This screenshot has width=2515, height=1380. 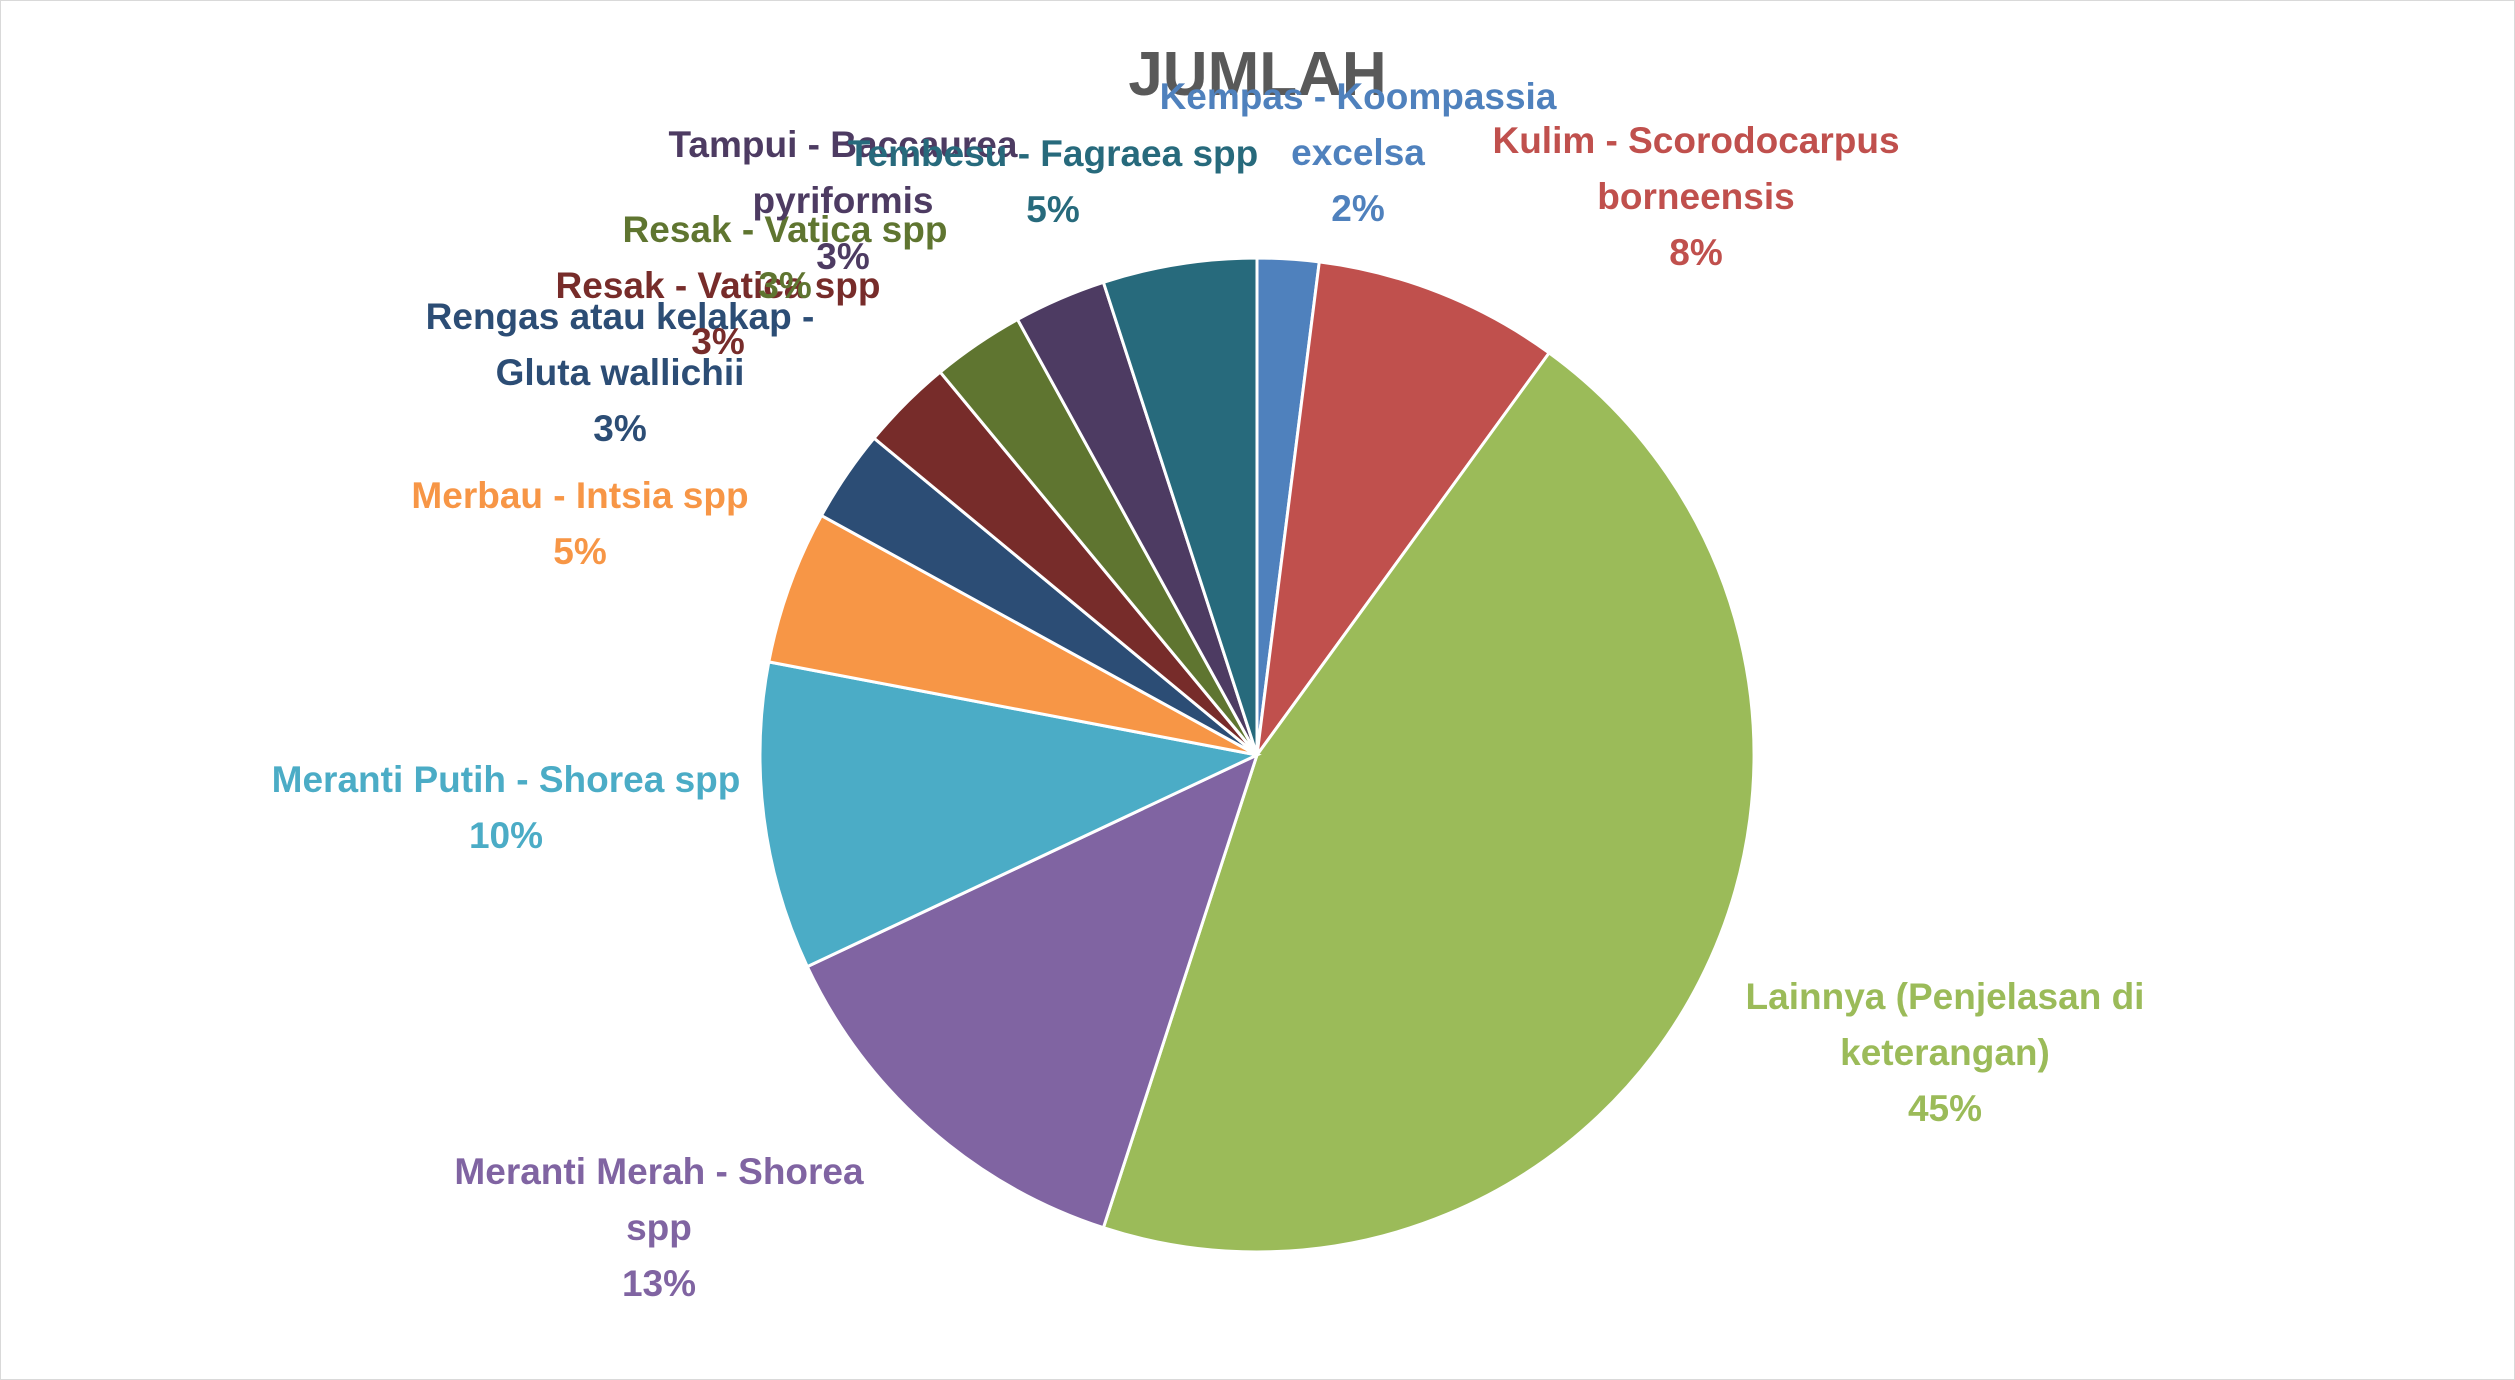 What do you see at coordinates (659, 1199) in the screenshot?
I see `label-name: Meranti Merah - Shorea spp` at bounding box center [659, 1199].